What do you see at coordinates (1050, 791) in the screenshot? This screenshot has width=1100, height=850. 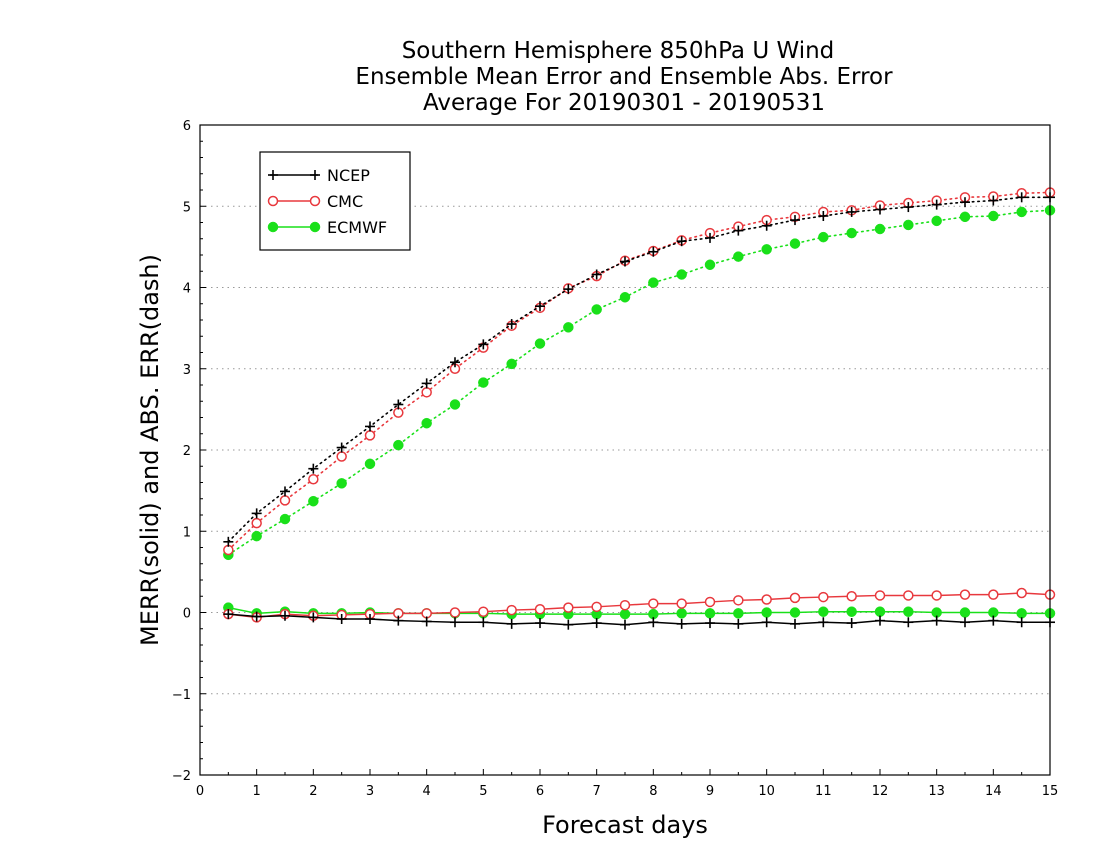 I see `x-tick-label: 15` at bounding box center [1050, 791].